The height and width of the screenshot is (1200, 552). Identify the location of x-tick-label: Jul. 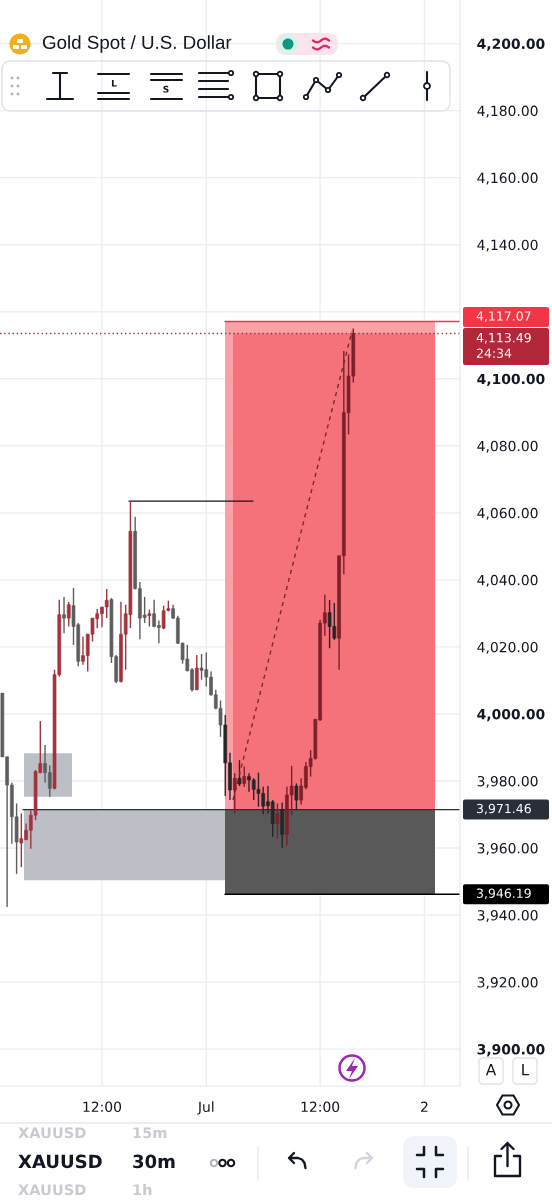
(205, 1108).